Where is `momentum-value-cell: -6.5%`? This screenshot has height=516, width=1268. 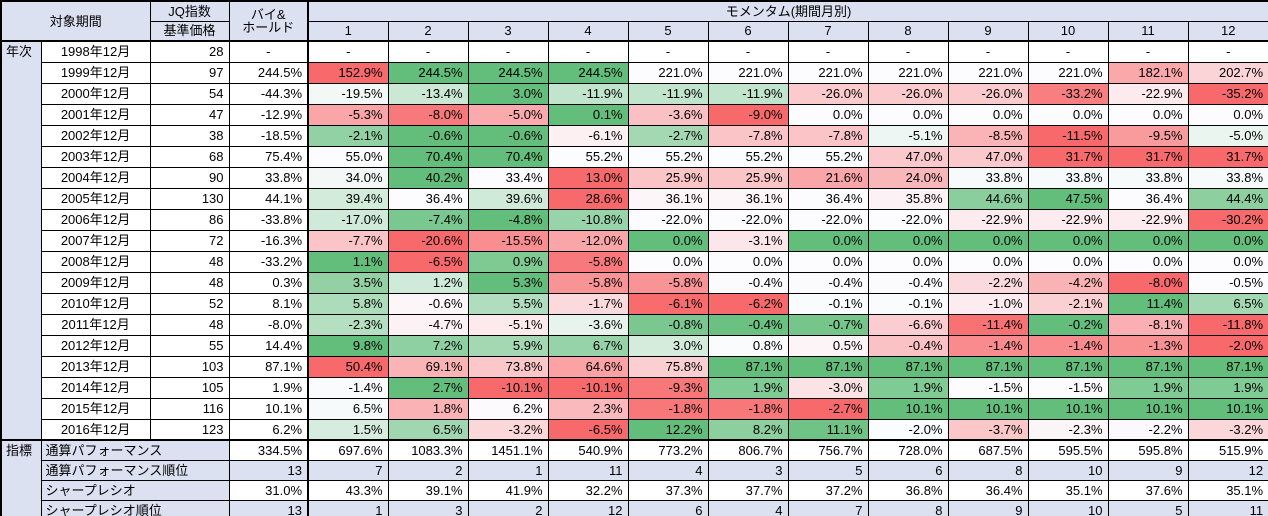
momentum-value-cell: -6.5% is located at coordinates (428, 261).